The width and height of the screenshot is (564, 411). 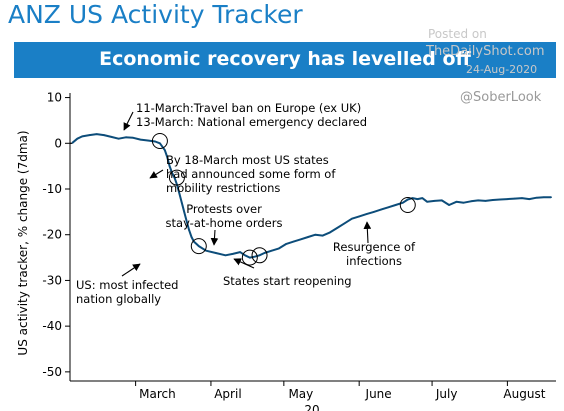 What do you see at coordinates (52, 280) in the screenshot?
I see `y-tick-label: -30` at bounding box center [52, 280].